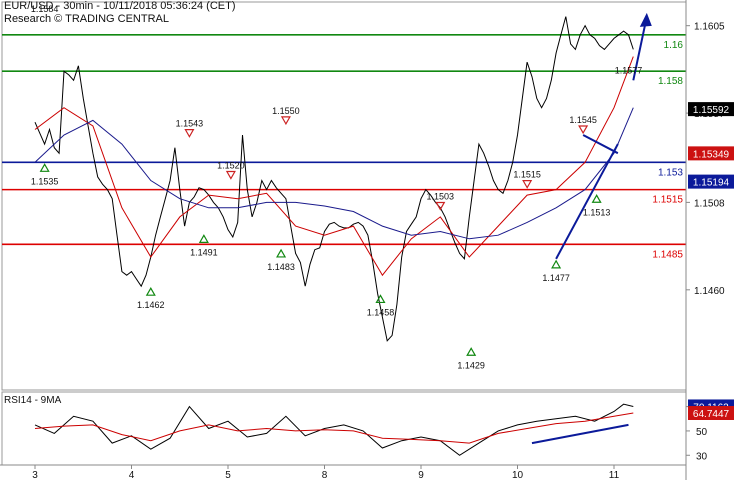  I want to click on x-tick-label-4: 9, so click(421, 475).